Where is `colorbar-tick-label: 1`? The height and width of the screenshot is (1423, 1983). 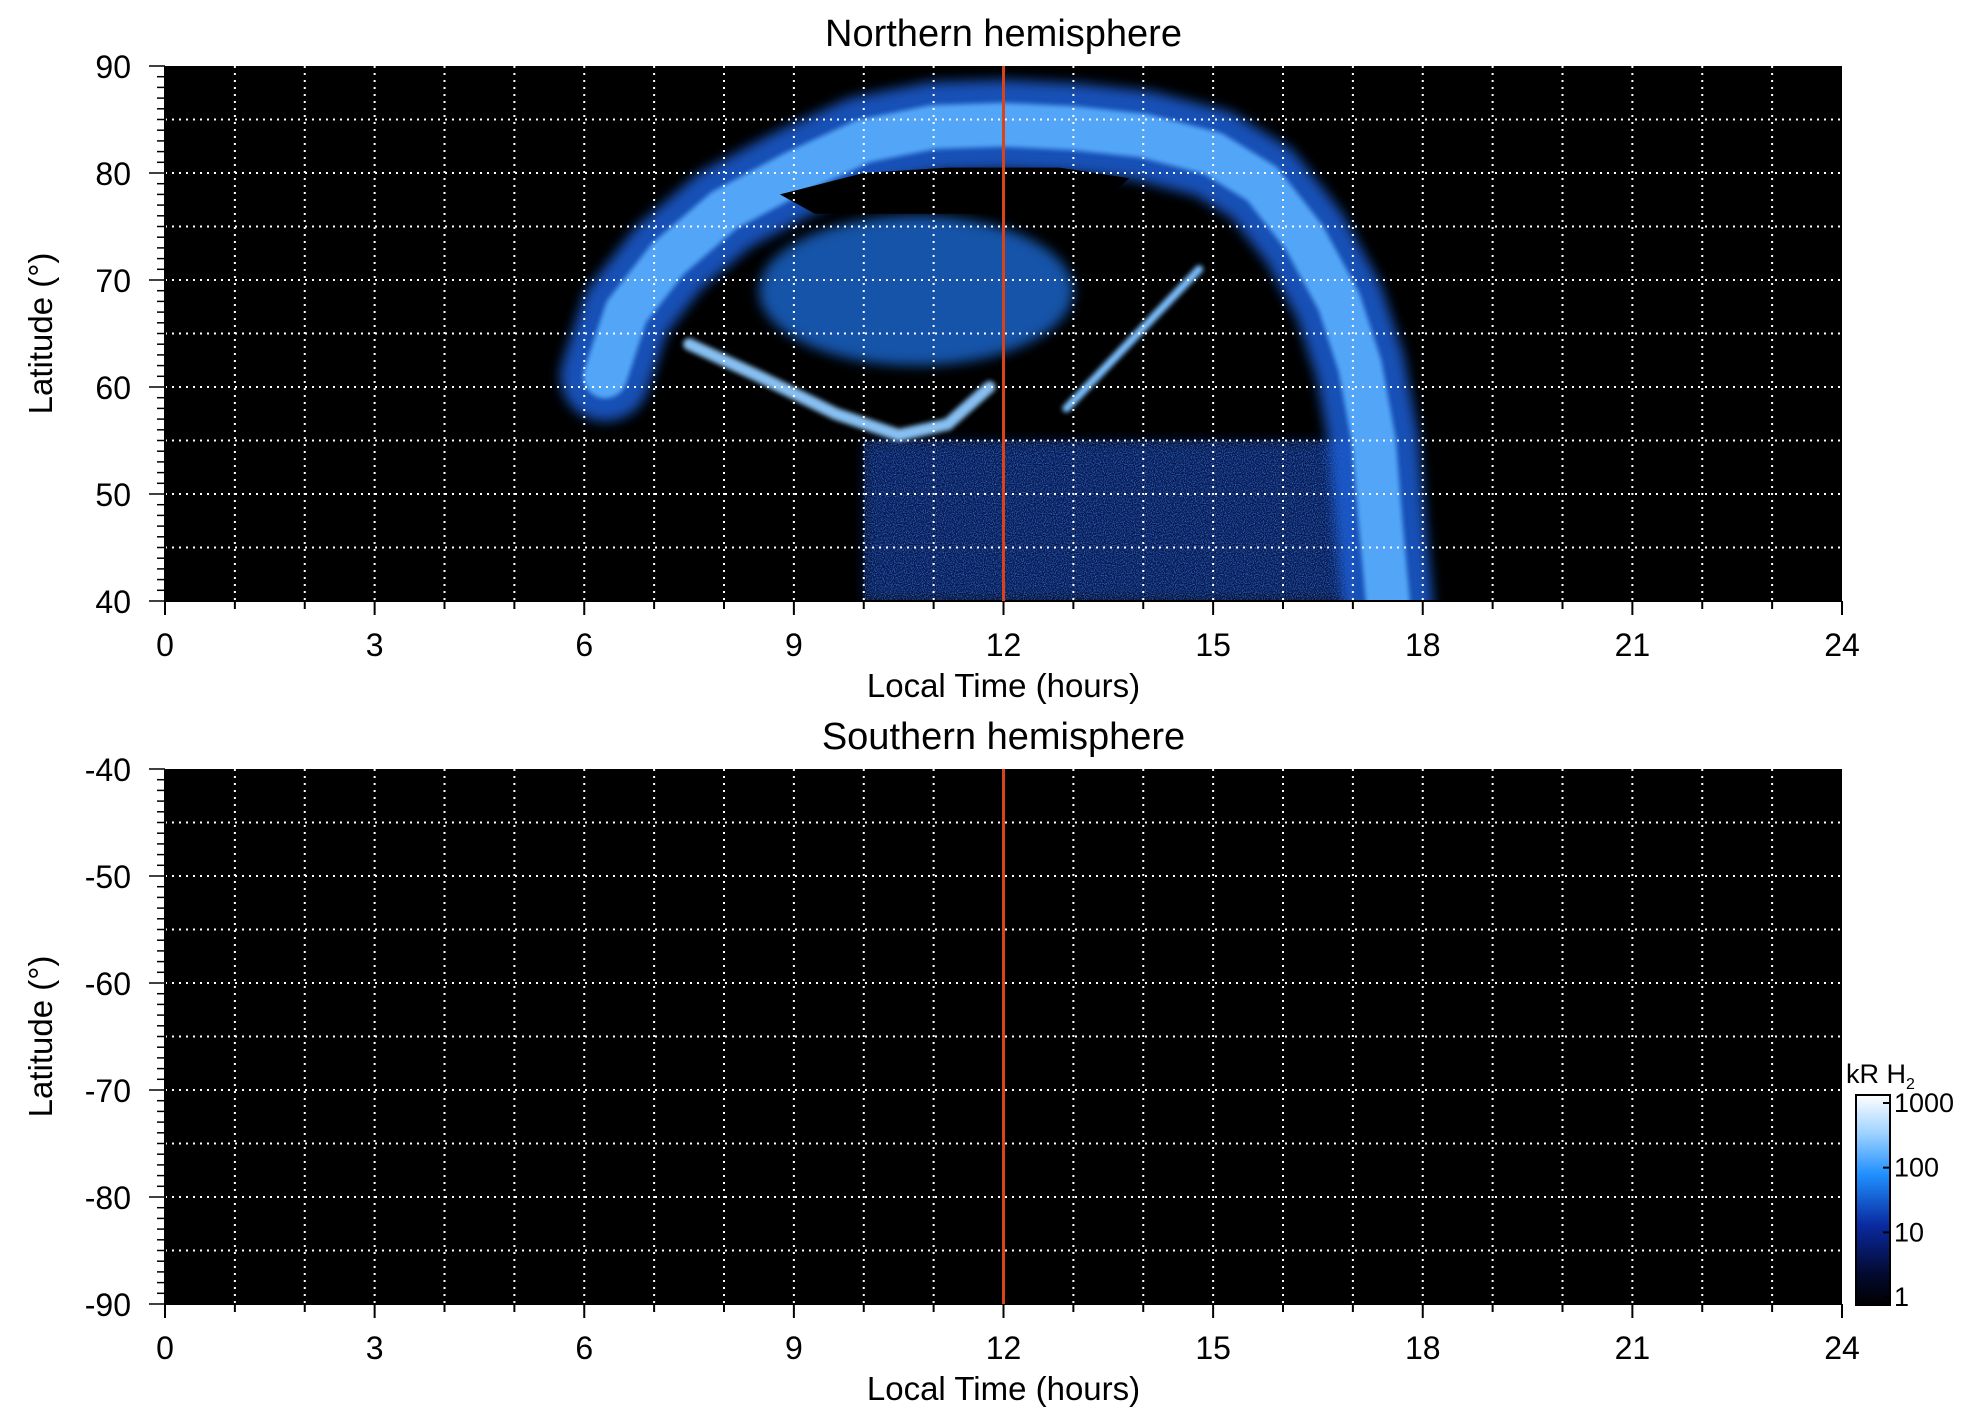 colorbar-tick-label: 1 is located at coordinates (1901, 1297).